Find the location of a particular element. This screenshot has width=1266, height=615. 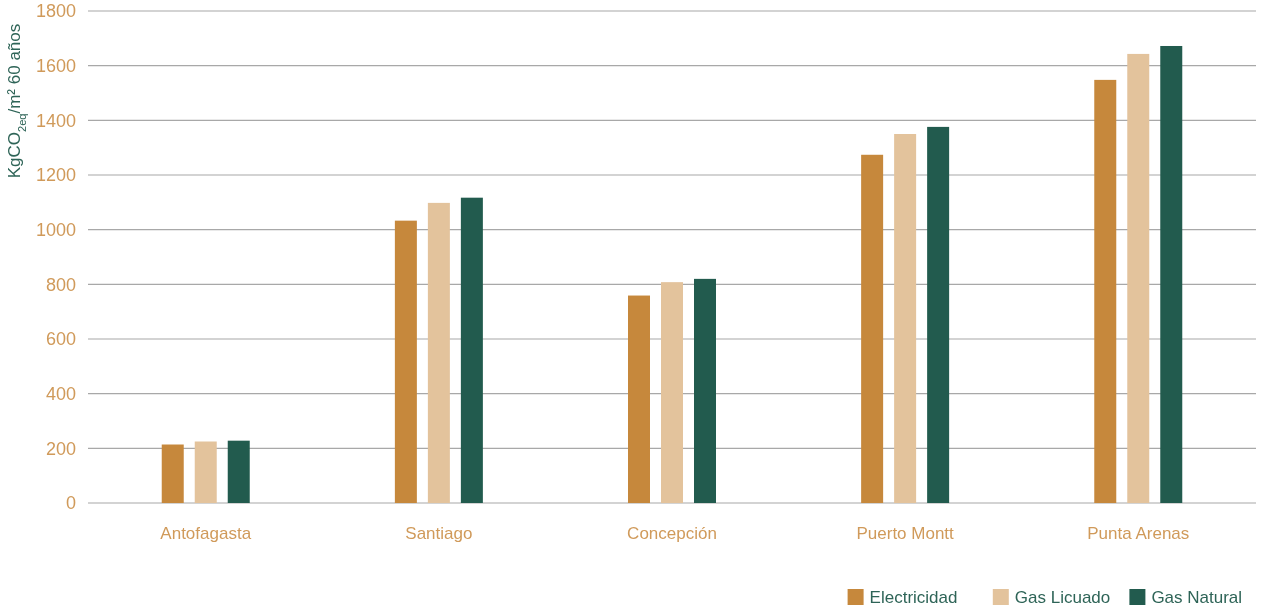

y-tick-label: 400 is located at coordinates (60, 393).